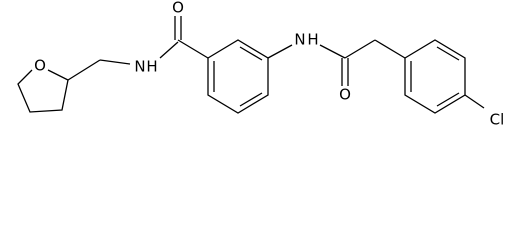 Image resolution: width=527 pixels, height=240 pixels. Describe the element at coordinates (497, 120) in the screenshot. I see `atom-label: Cl` at that location.